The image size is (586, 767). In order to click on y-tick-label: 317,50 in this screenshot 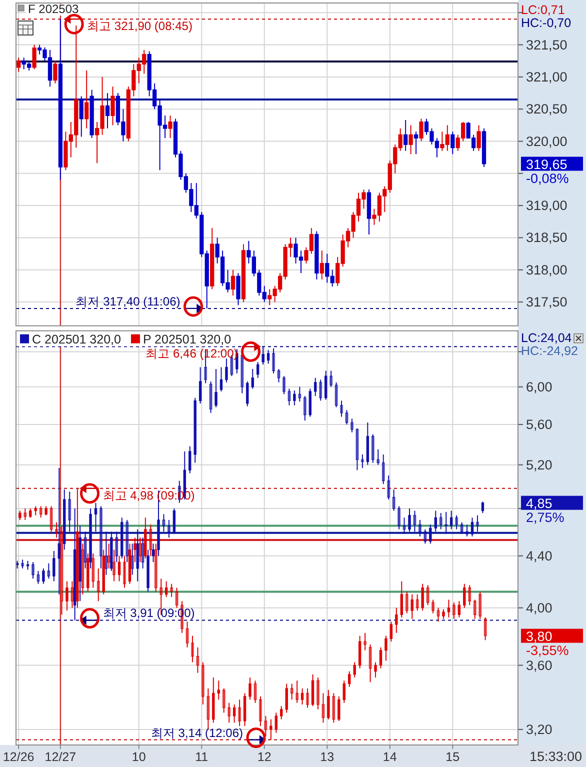, I will do `click(547, 302)`.